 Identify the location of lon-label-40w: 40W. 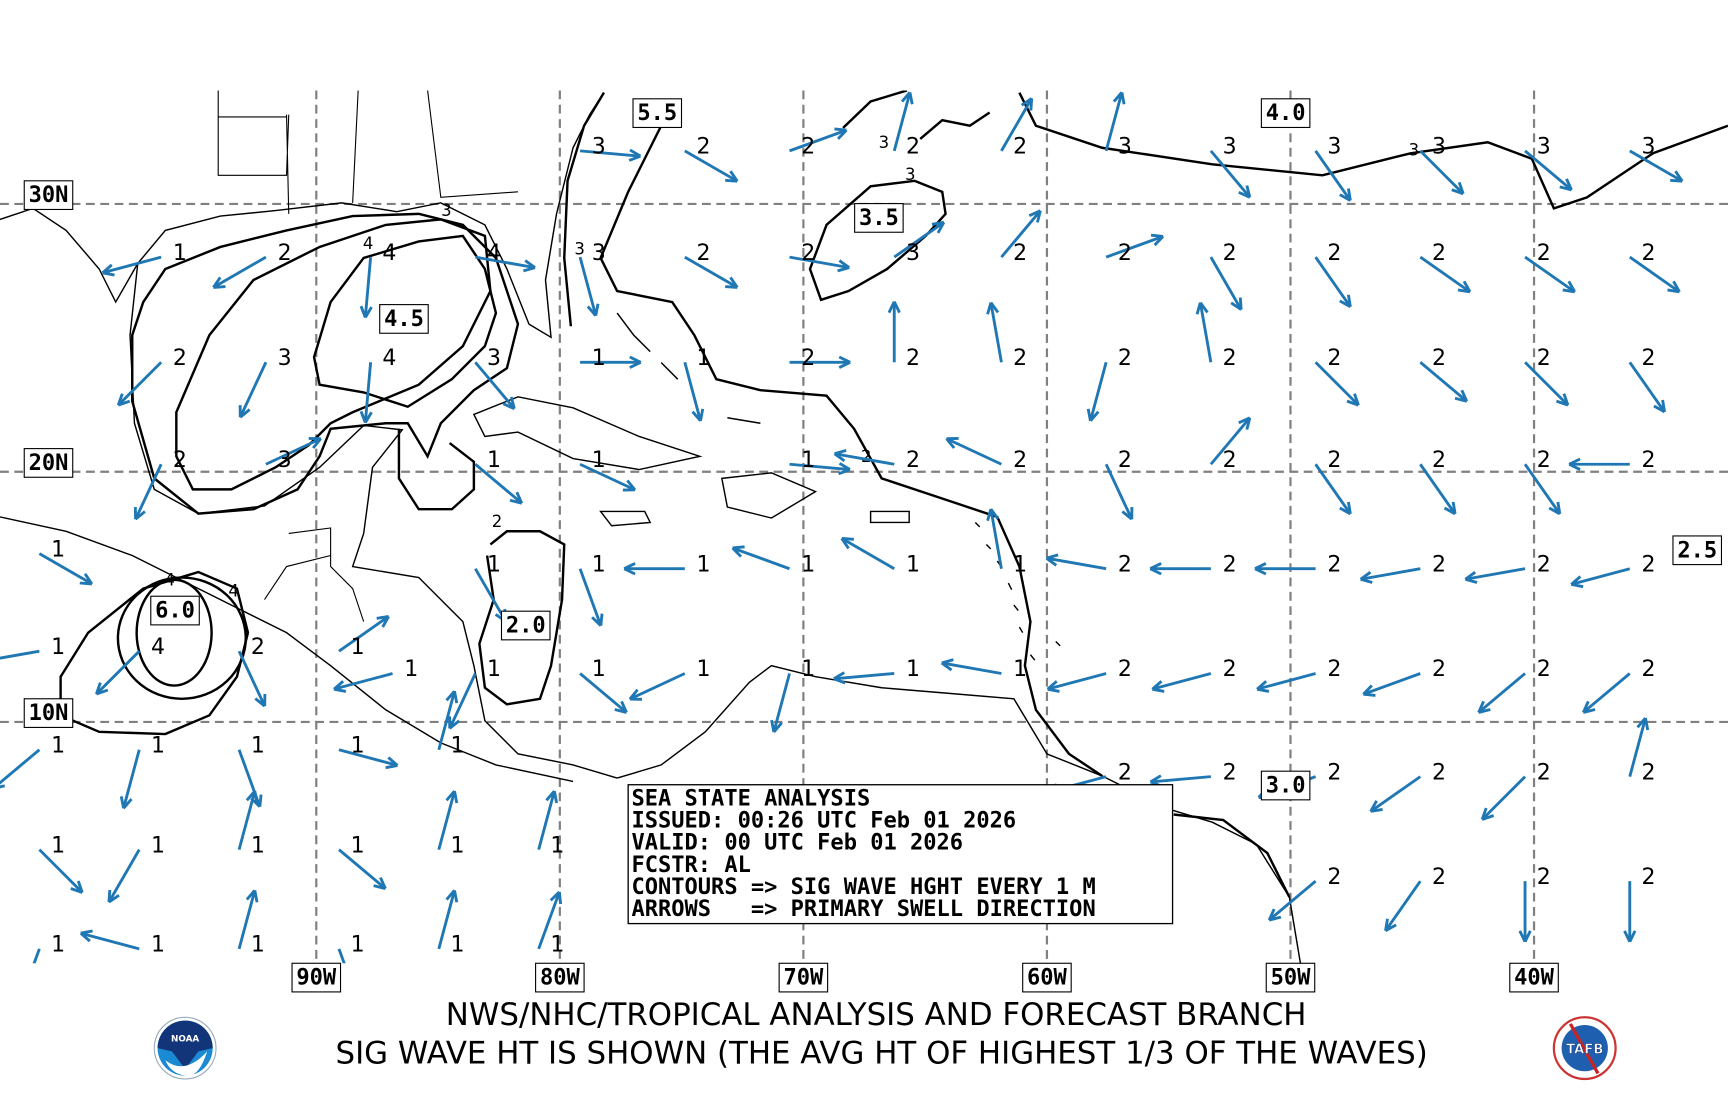
(1534, 978).